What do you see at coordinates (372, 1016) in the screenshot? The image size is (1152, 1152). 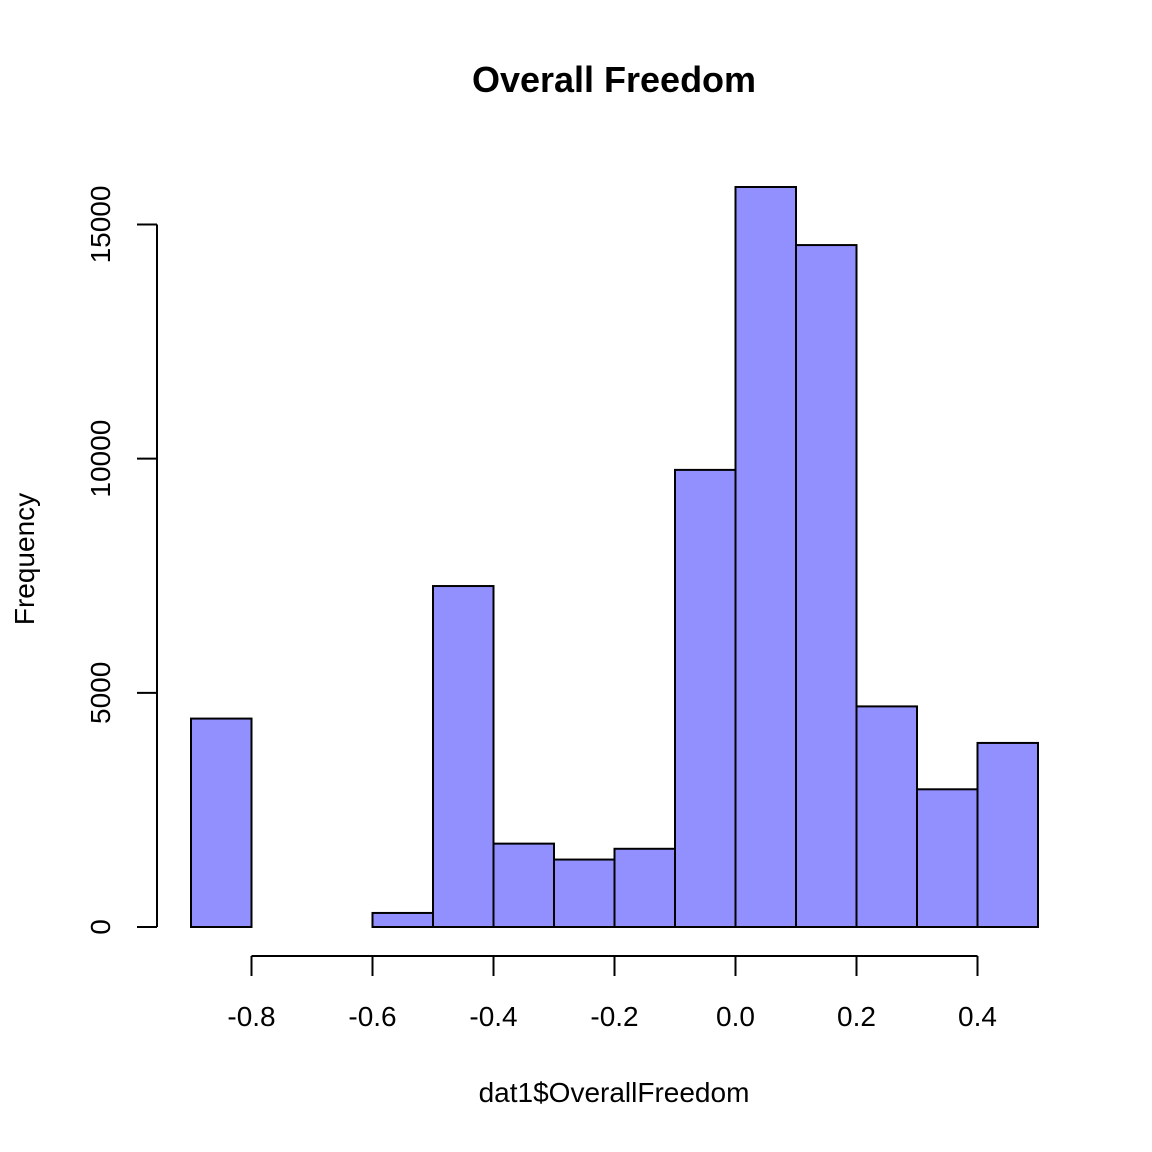 I see `x-tick-label: -0.6` at bounding box center [372, 1016].